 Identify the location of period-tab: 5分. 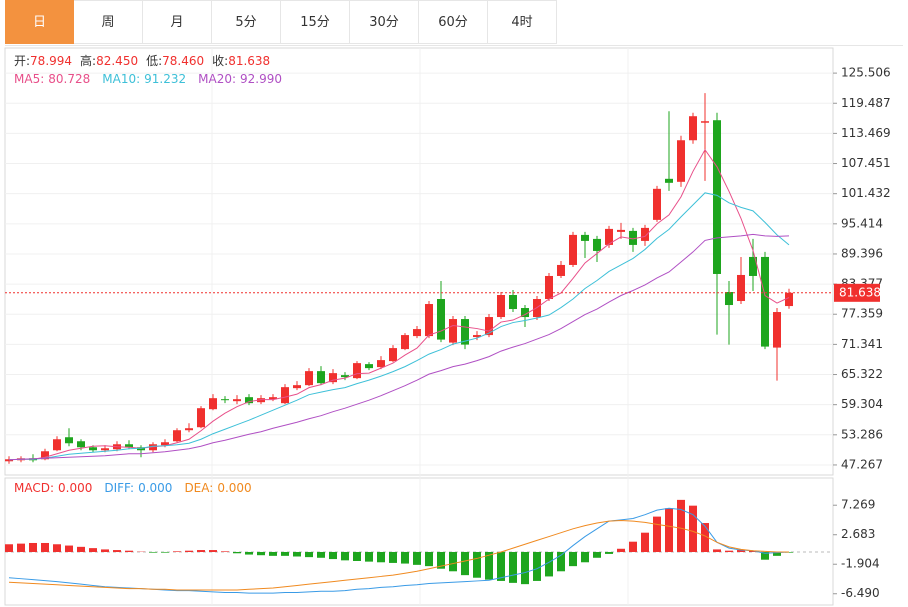
(246, 22).